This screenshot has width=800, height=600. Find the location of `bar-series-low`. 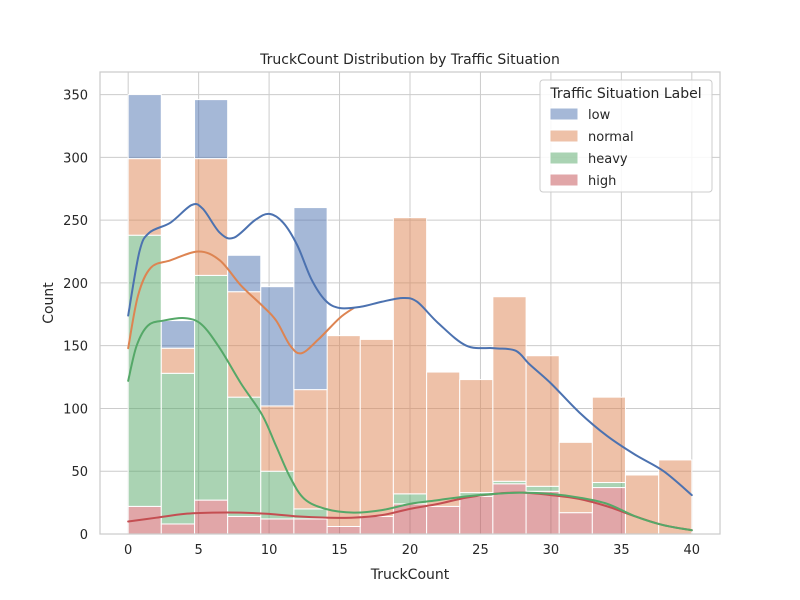

bar-series-low is located at coordinates (227, 250).